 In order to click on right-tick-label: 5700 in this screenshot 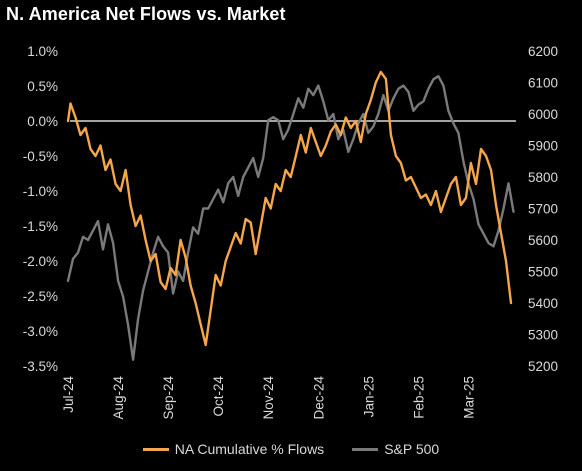, I will do `click(543, 209)`.